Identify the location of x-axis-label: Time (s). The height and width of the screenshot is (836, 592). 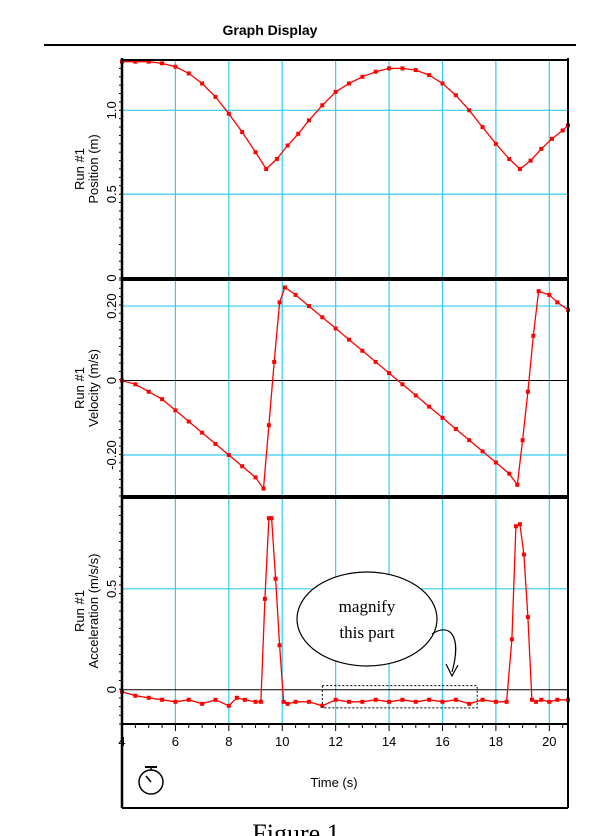
(333, 782).